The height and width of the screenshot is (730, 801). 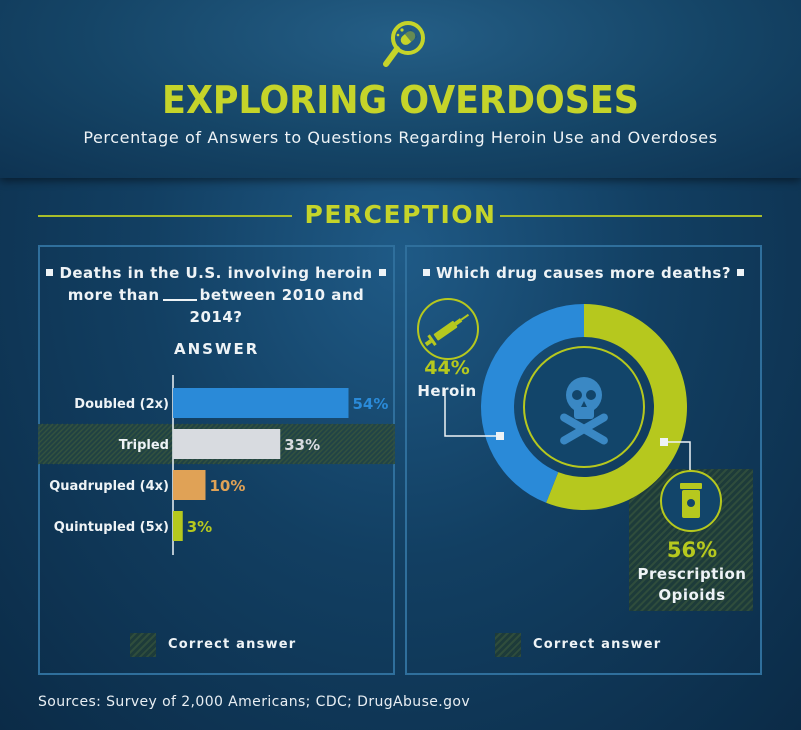 I want to click on skull-crossbones-icon, so click(x=584, y=411).